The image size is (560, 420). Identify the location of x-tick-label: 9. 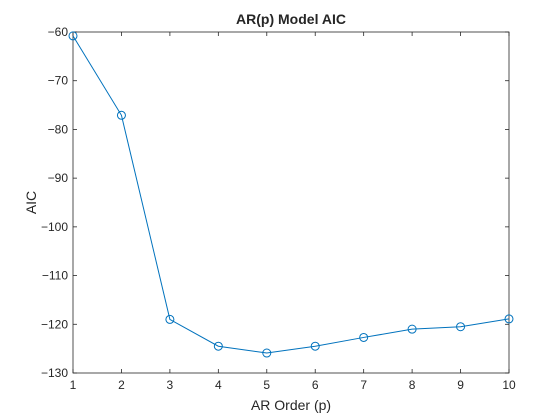
(460, 385).